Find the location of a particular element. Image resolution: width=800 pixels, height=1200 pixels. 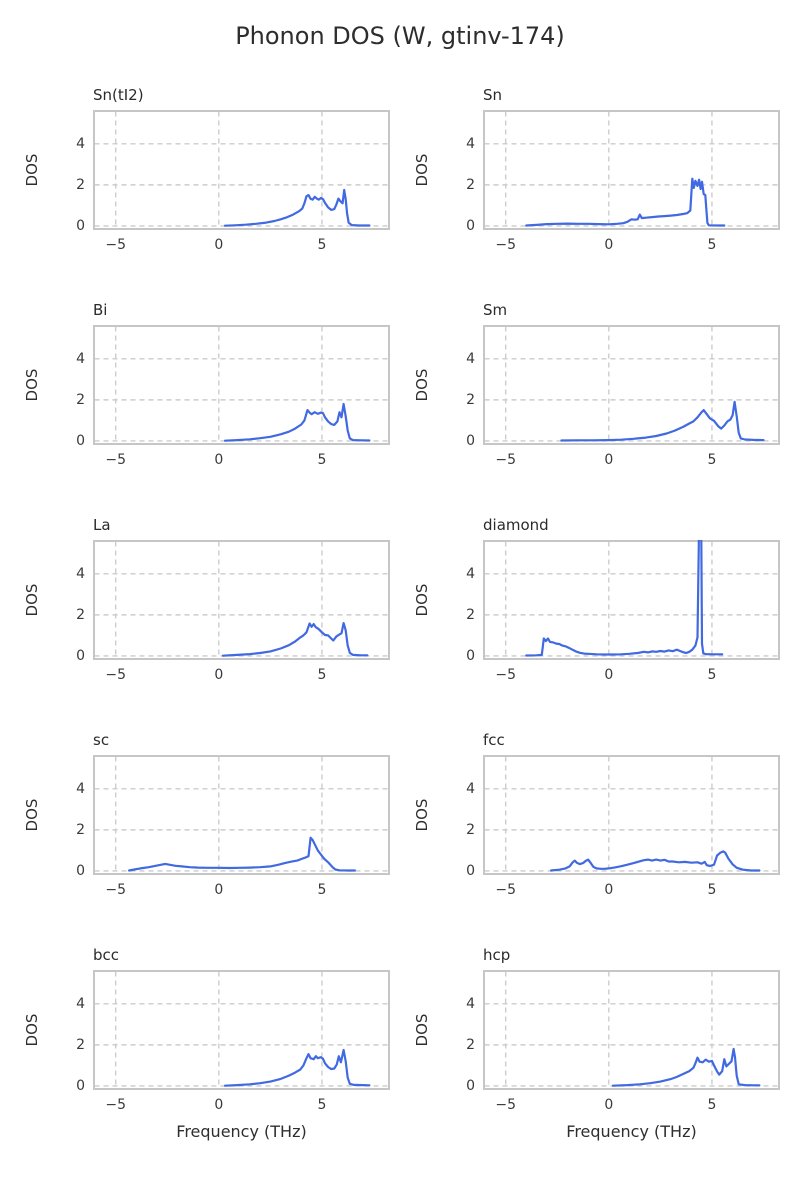

figure-title: Phonon DOS (W, gtinv-174) is located at coordinates (400, 36).